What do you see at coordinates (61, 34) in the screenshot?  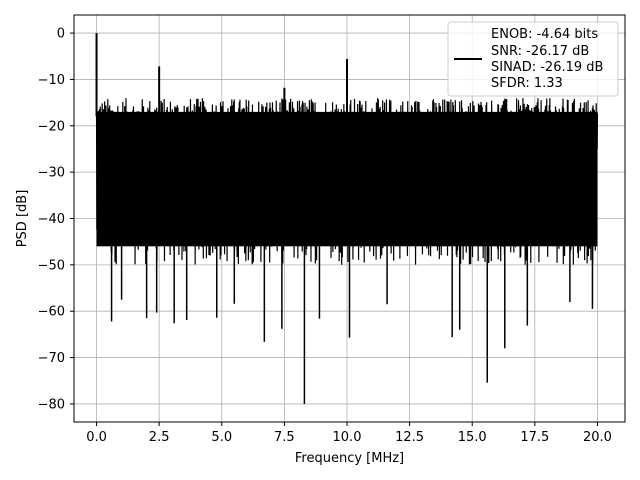 I see `y-tick-label: 0` at bounding box center [61, 34].